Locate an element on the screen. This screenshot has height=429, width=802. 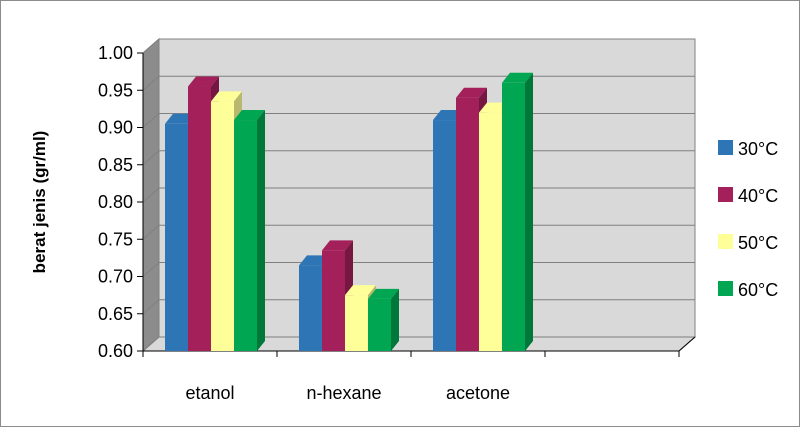
y-tick-label: 0.60 is located at coordinates (115, 351).